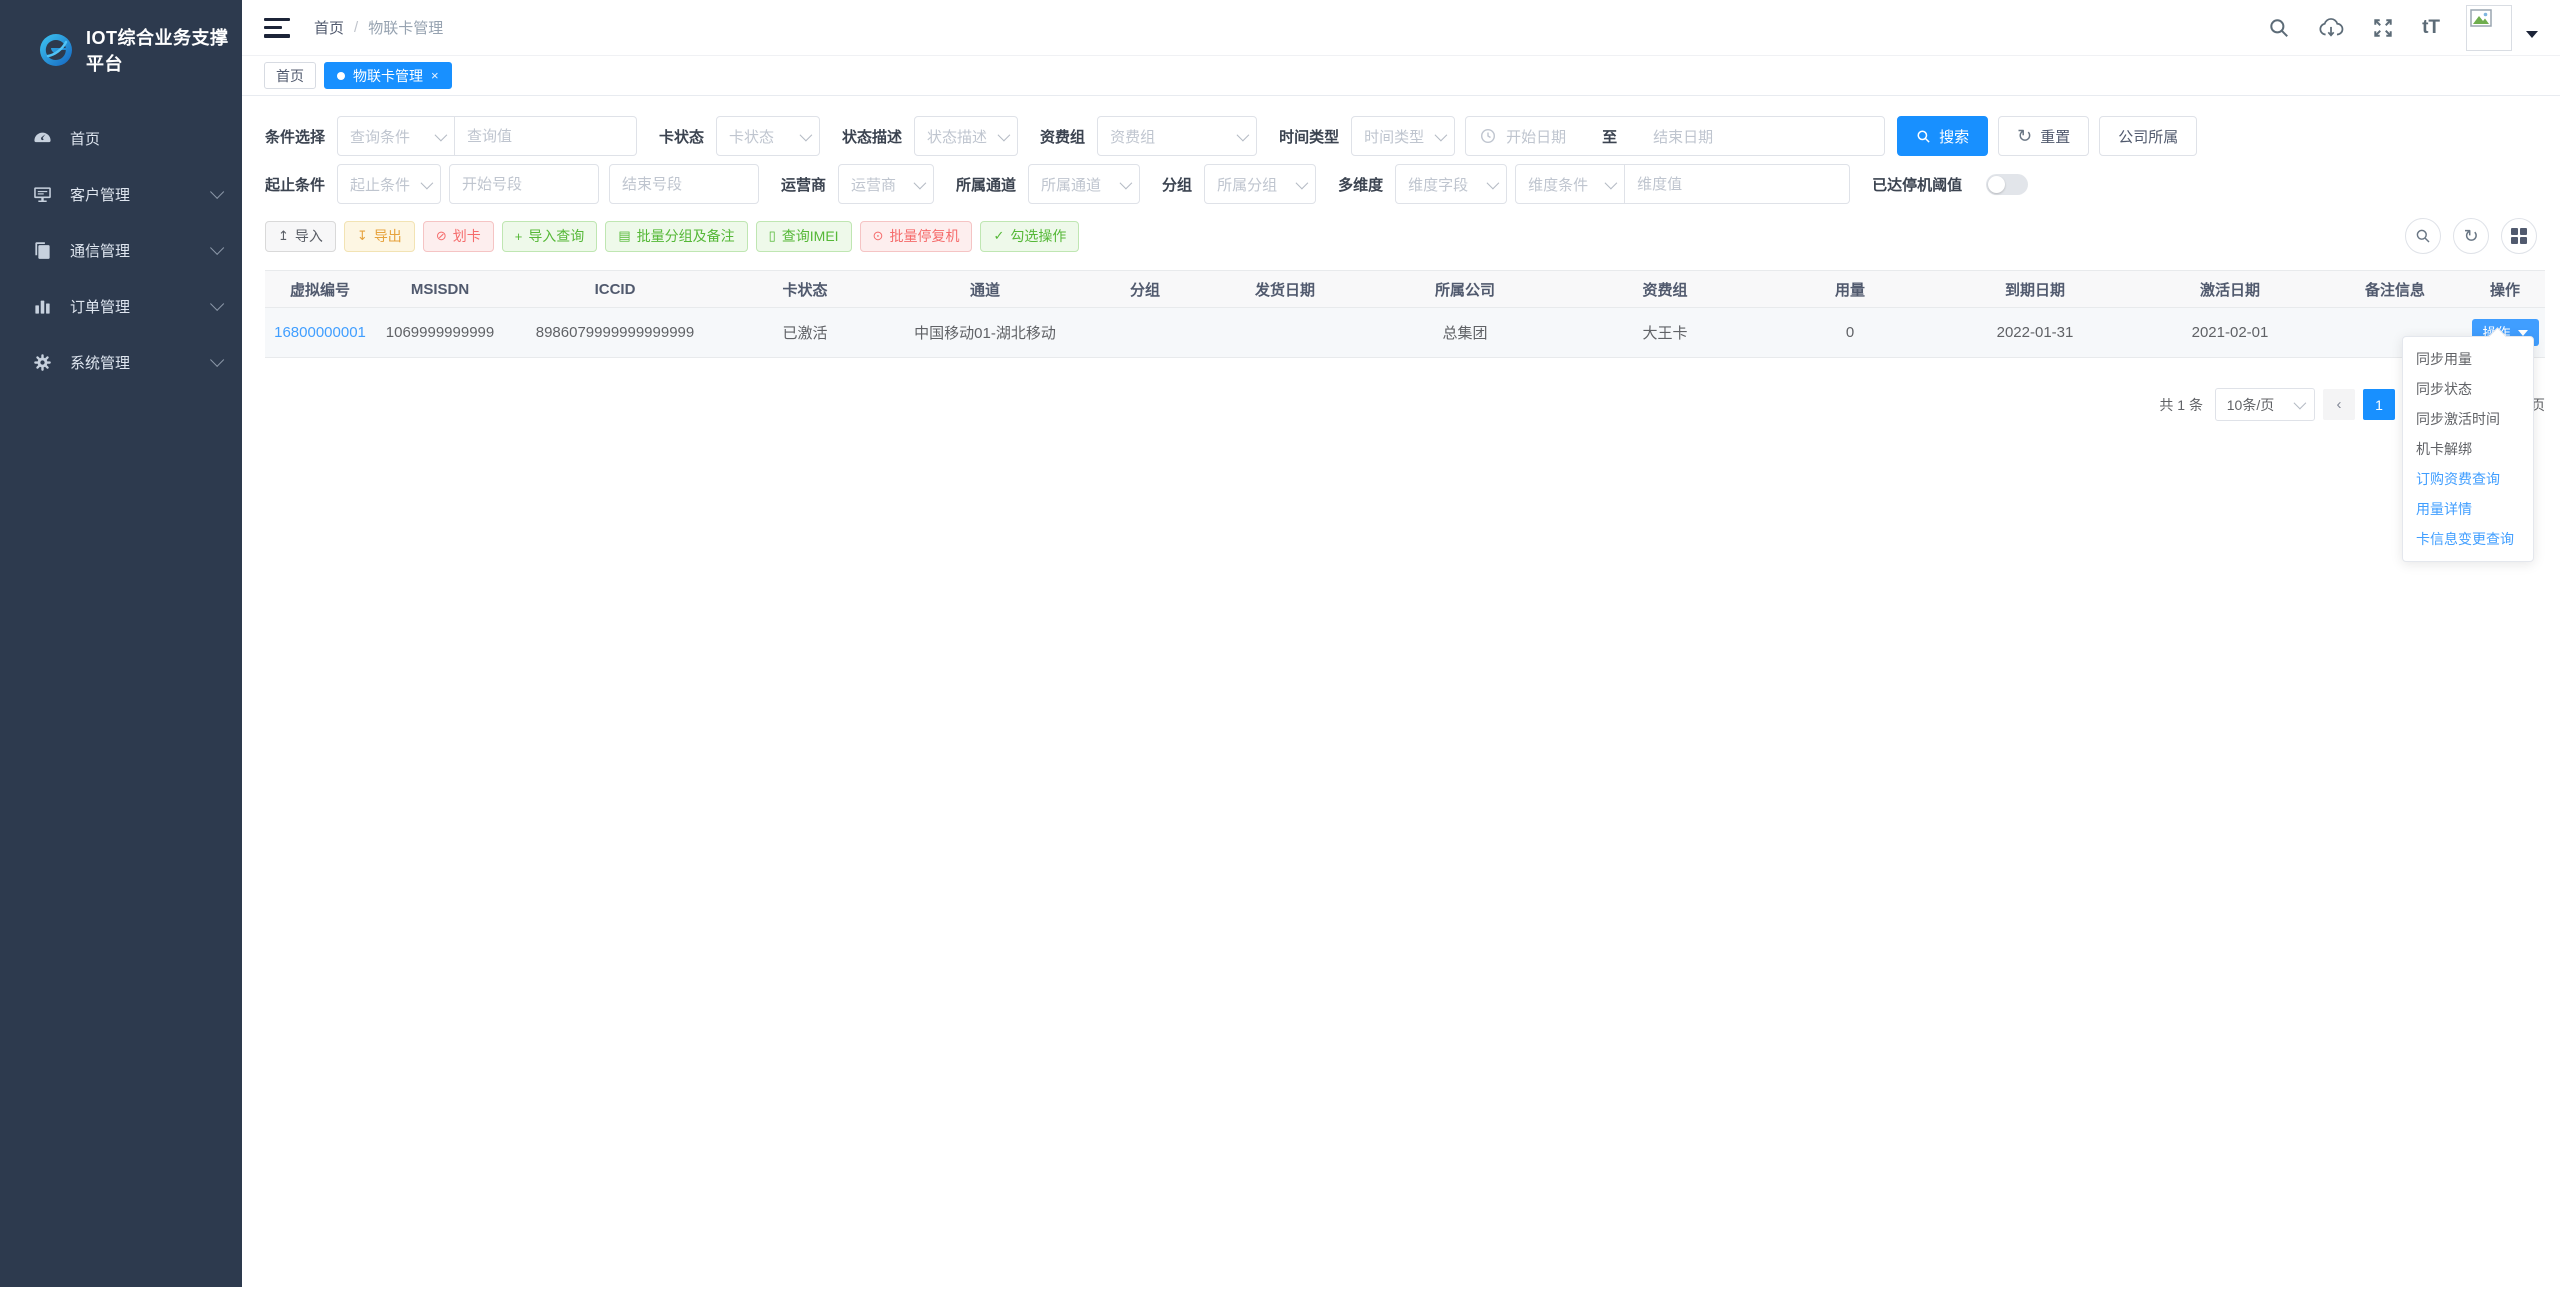 The image size is (2560, 1300). What do you see at coordinates (300, 236) in the screenshot?
I see `import-button: ↥ 导入` at bounding box center [300, 236].